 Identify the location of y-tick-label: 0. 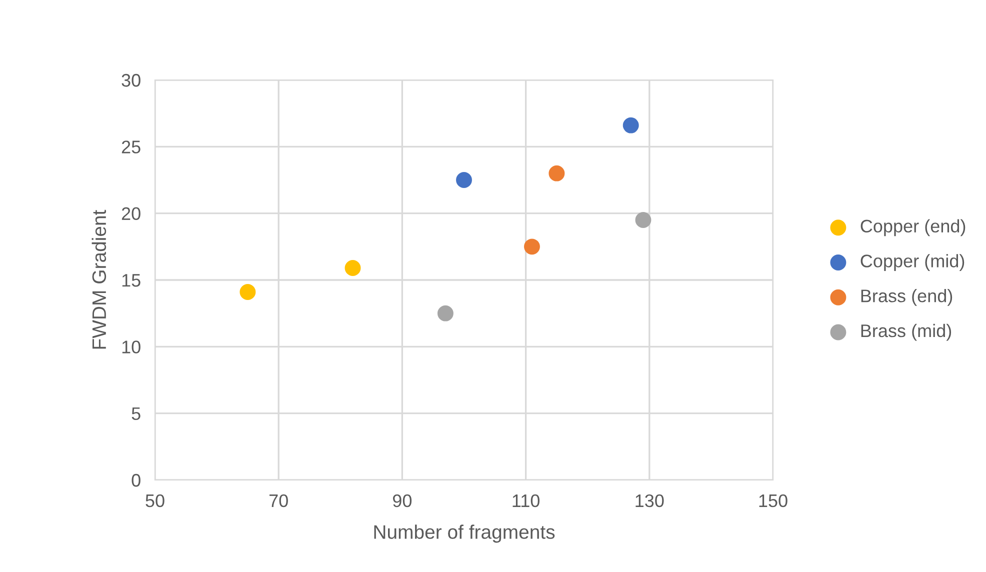
(136, 480).